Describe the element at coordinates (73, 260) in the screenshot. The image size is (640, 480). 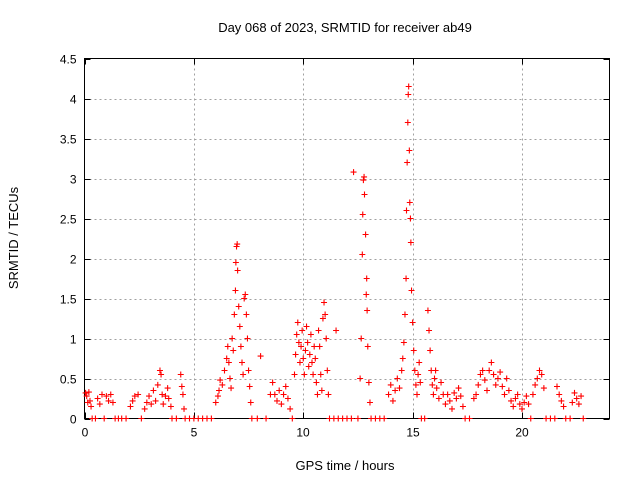
I see `y-tick-label: 2` at that location.